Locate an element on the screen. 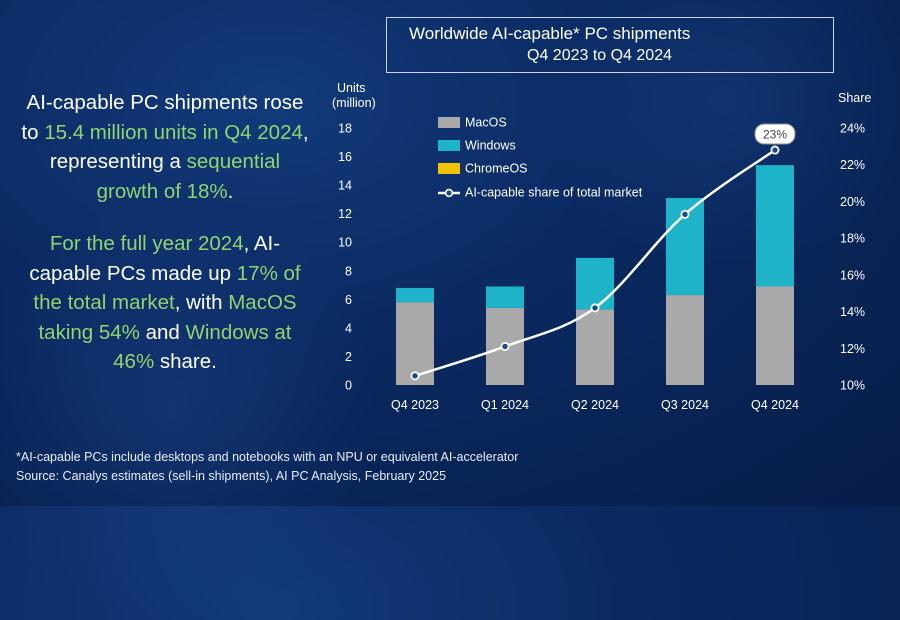 The height and width of the screenshot is (620, 900). summary-highlight: 15.4 million units in Q4 2024 is located at coordinates (173, 132).